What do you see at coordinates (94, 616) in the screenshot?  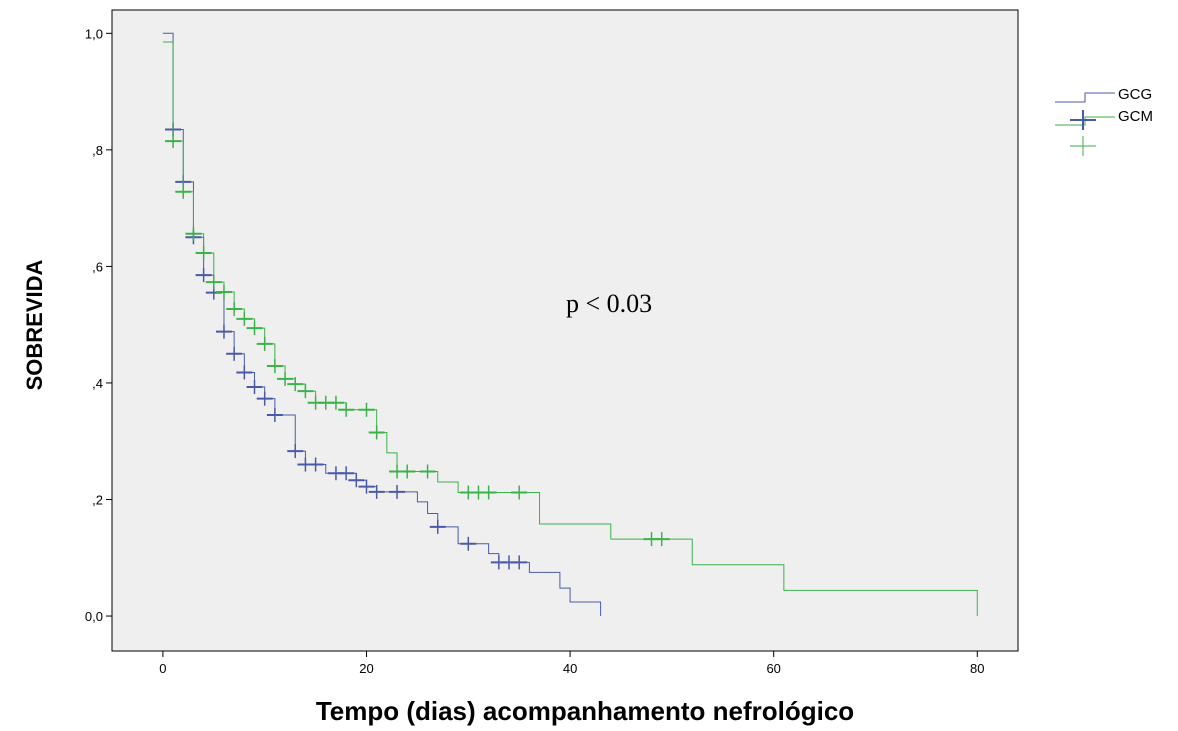 I see `y-tick-label: 0,0` at bounding box center [94, 616].